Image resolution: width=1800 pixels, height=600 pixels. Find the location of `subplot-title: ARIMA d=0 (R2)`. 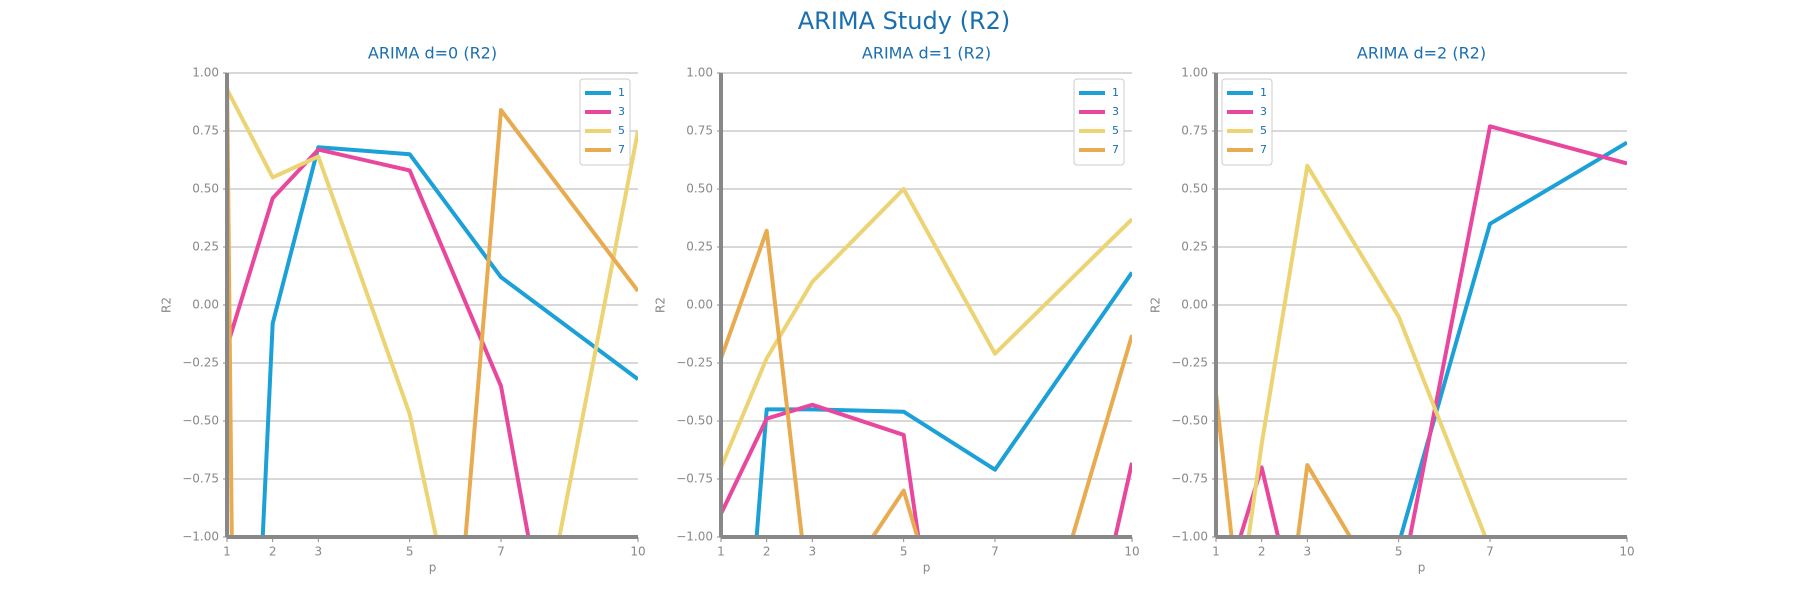

subplot-title: ARIMA d=0 (R2) is located at coordinates (432, 53).